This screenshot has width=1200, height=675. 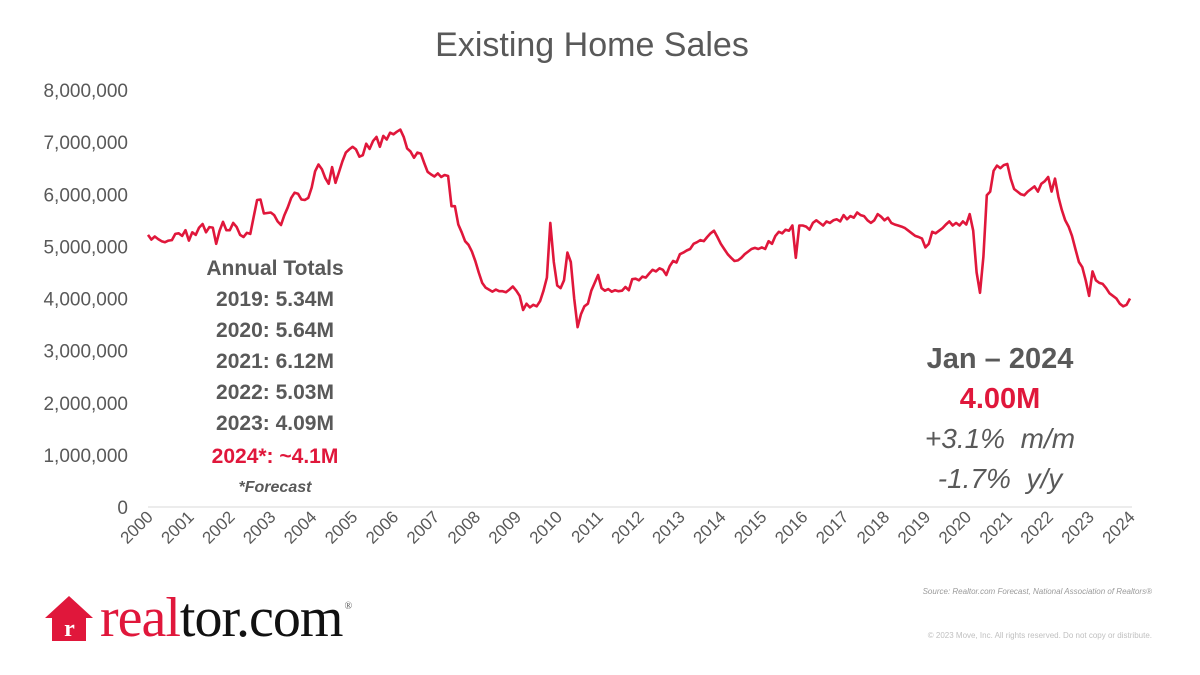 What do you see at coordinates (85, 247) in the screenshot?
I see `y-tick-label: 5,000,000` at bounding box center [85, 247].